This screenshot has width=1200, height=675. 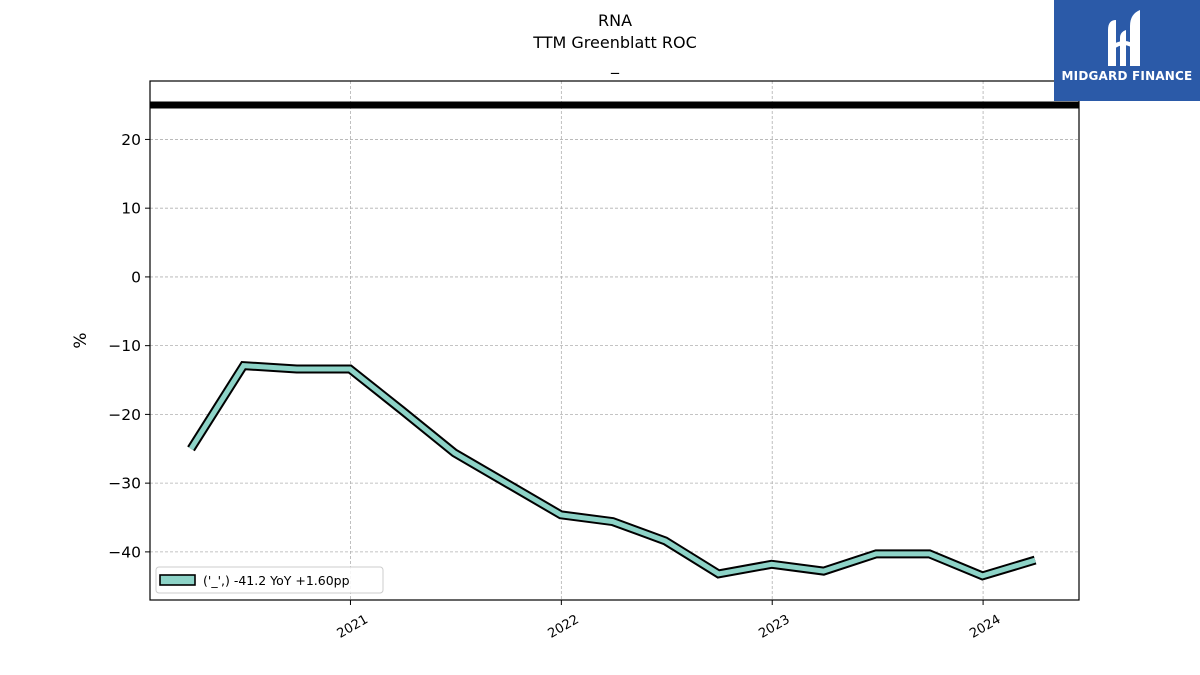 What do you see at coordinates (615, 20) in the screenshot?
I see `chart-title-line-1: RNA` at bounding box center [615, 20].